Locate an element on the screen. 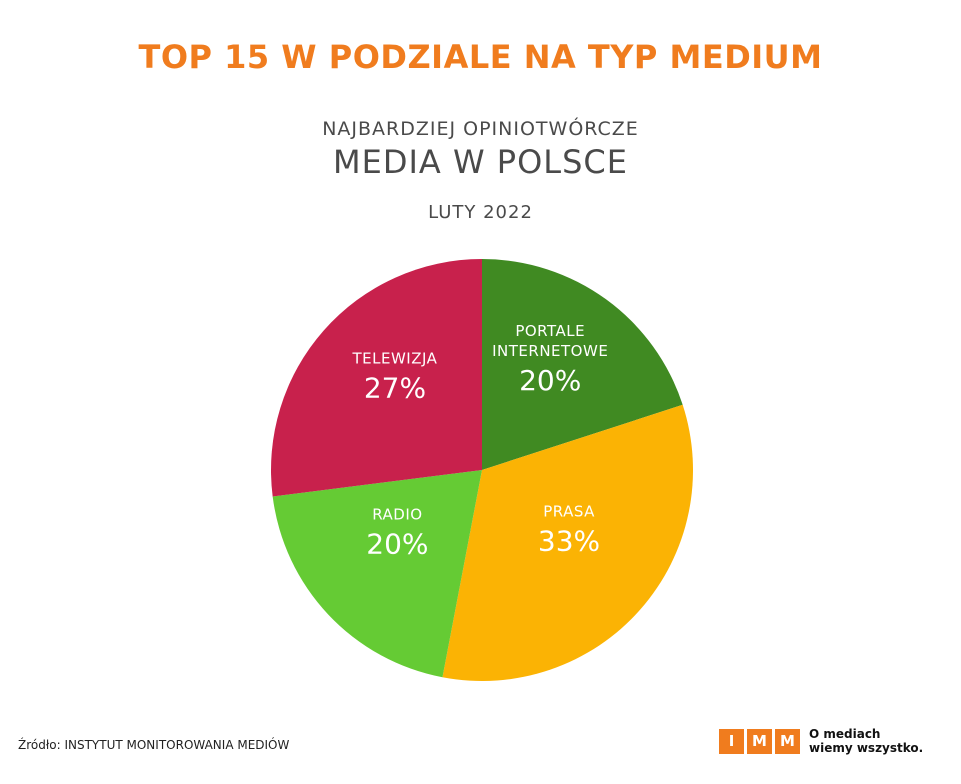 This screenshot has width=961, height=784. slice-label-3-line-0: TELEWIZJA is located at coordinates (394, 358).